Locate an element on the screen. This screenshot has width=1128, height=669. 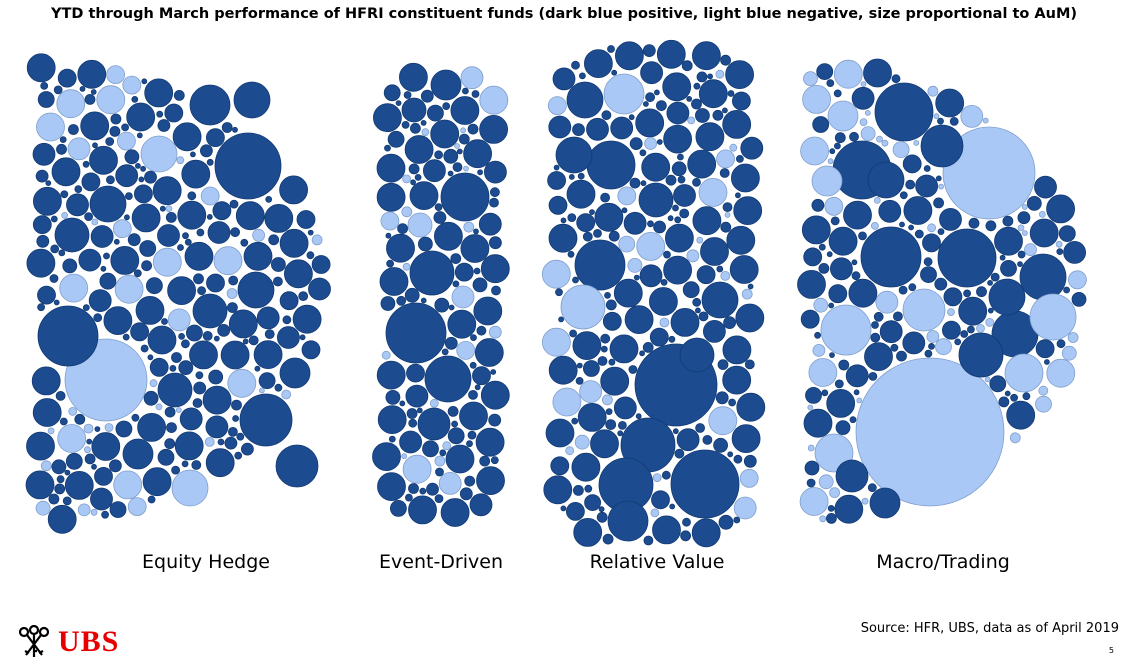
category-label-event-driven: Event-Driven is located at coordinates (441, 562).